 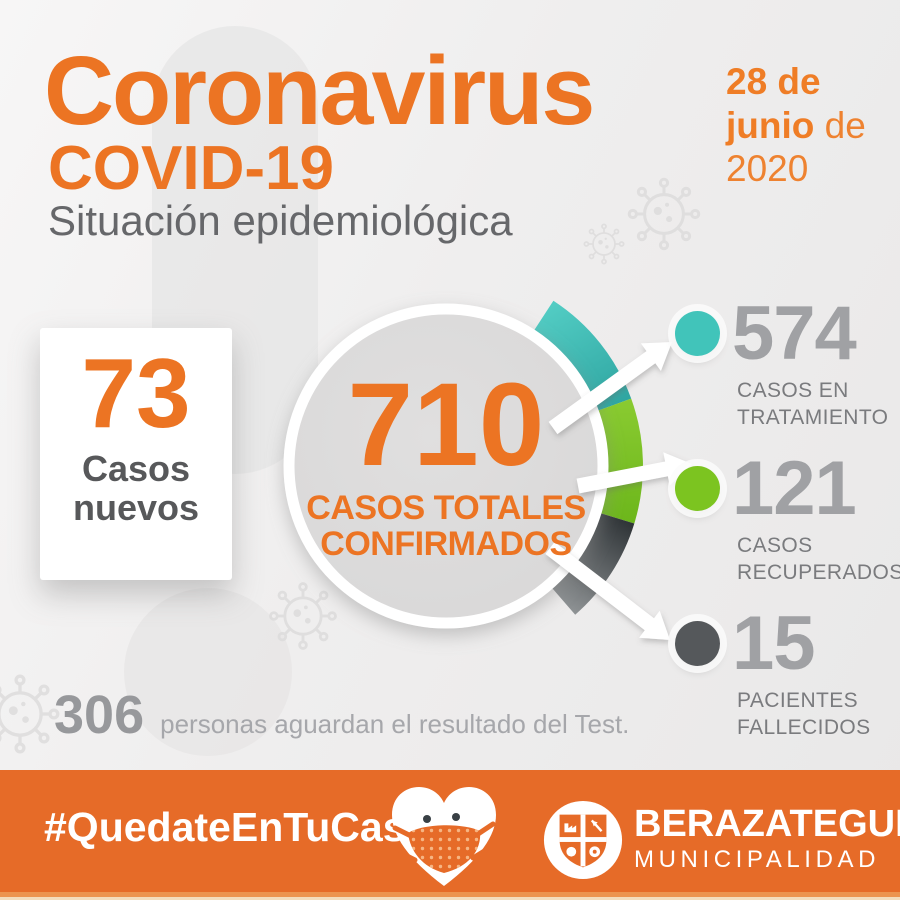 I want to click on org-name: BERAZATEGUI, so click(x=767, y=824).